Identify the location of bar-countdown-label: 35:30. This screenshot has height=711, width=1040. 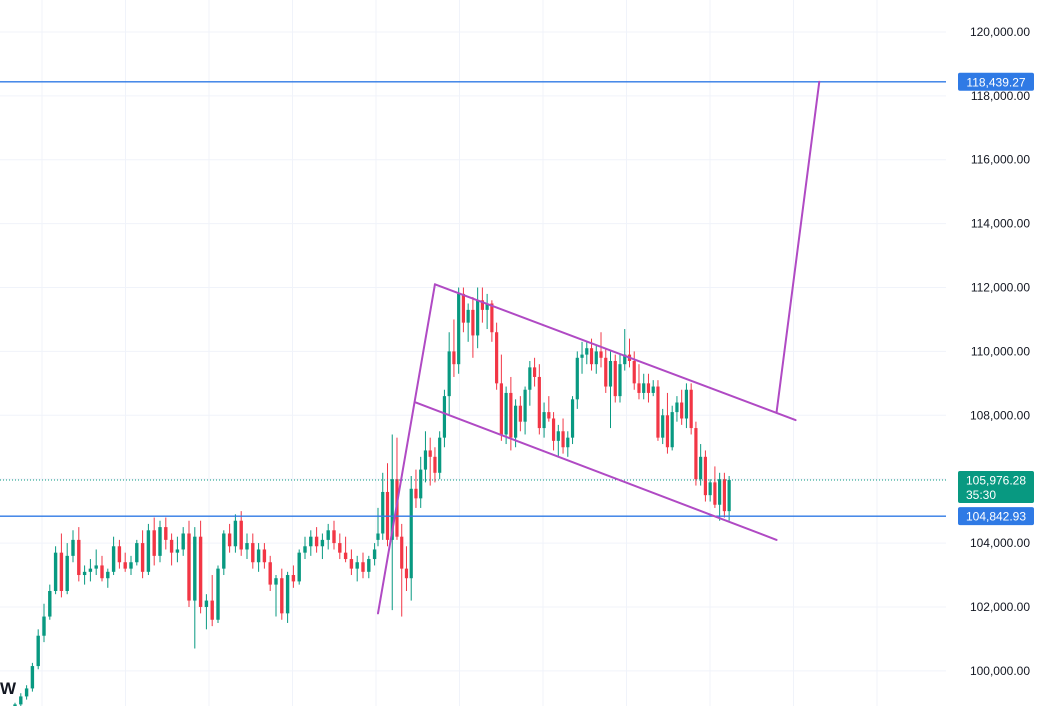
(981, 495).